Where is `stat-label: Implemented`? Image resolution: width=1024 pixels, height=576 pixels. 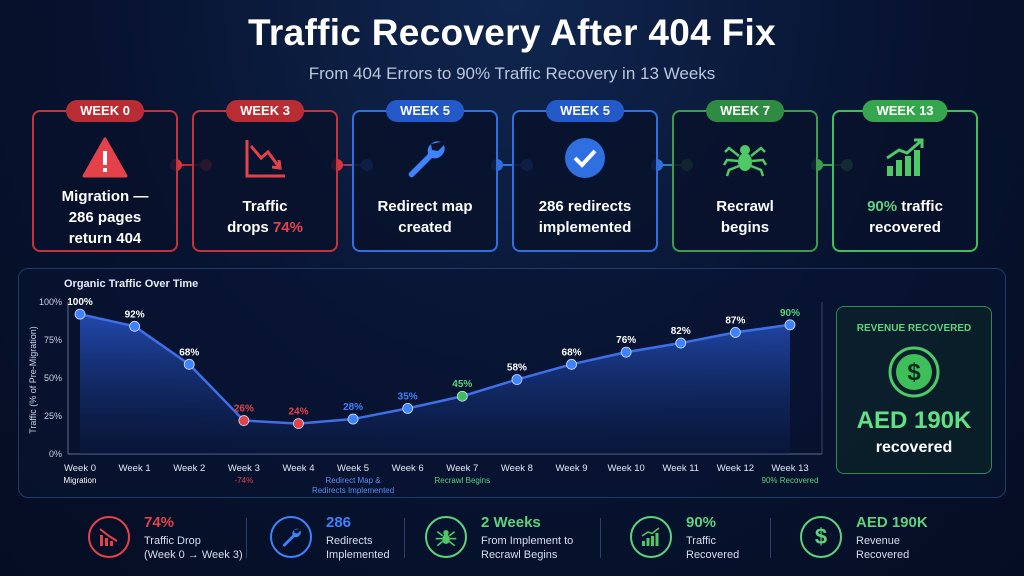
stat-label: Implemented is located at coordinates (358, 555).